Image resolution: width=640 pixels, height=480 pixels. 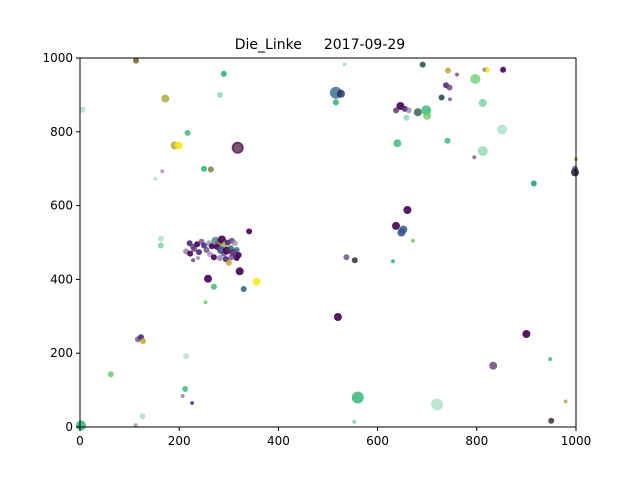 What do you see at coordinates (320, 45) in the screenshot?
I see `chart-title: Die_Linke 2017-09-29` at bounding box center [320, 45].